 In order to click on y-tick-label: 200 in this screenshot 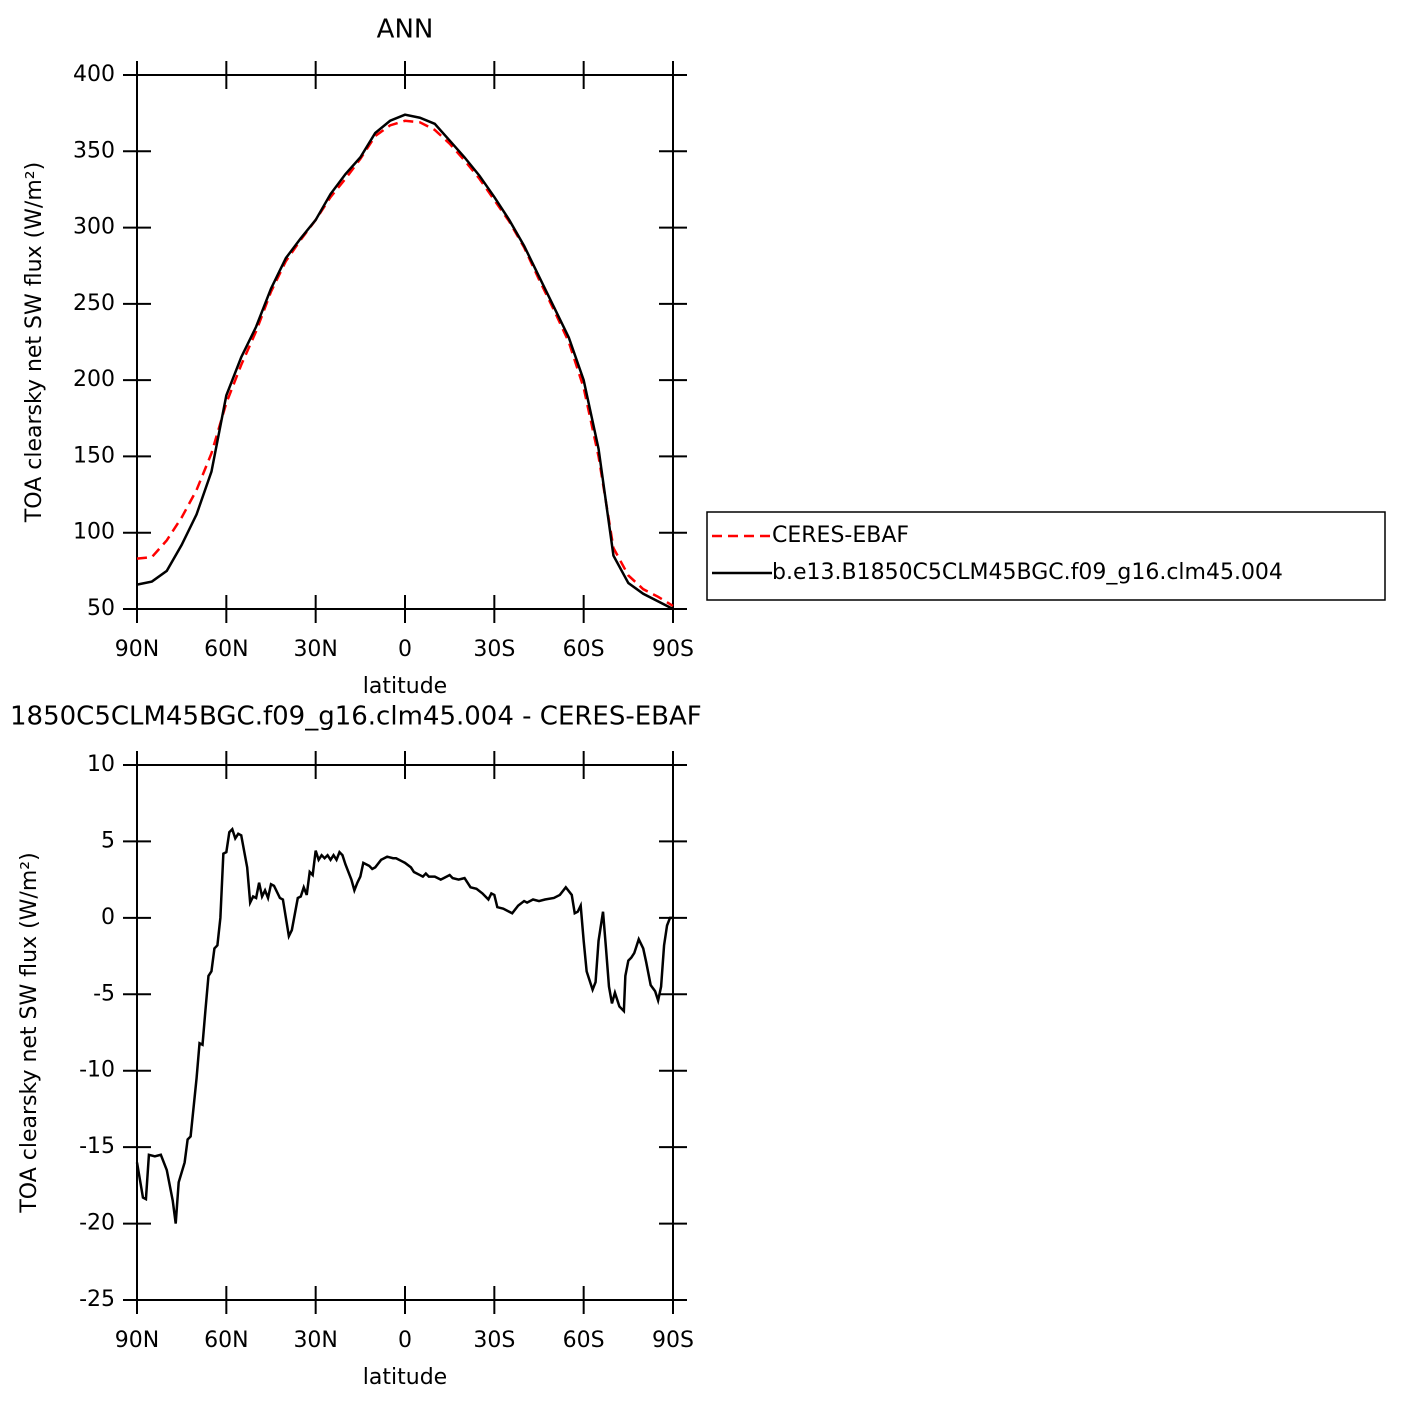, I will do `click(94, 379)`.